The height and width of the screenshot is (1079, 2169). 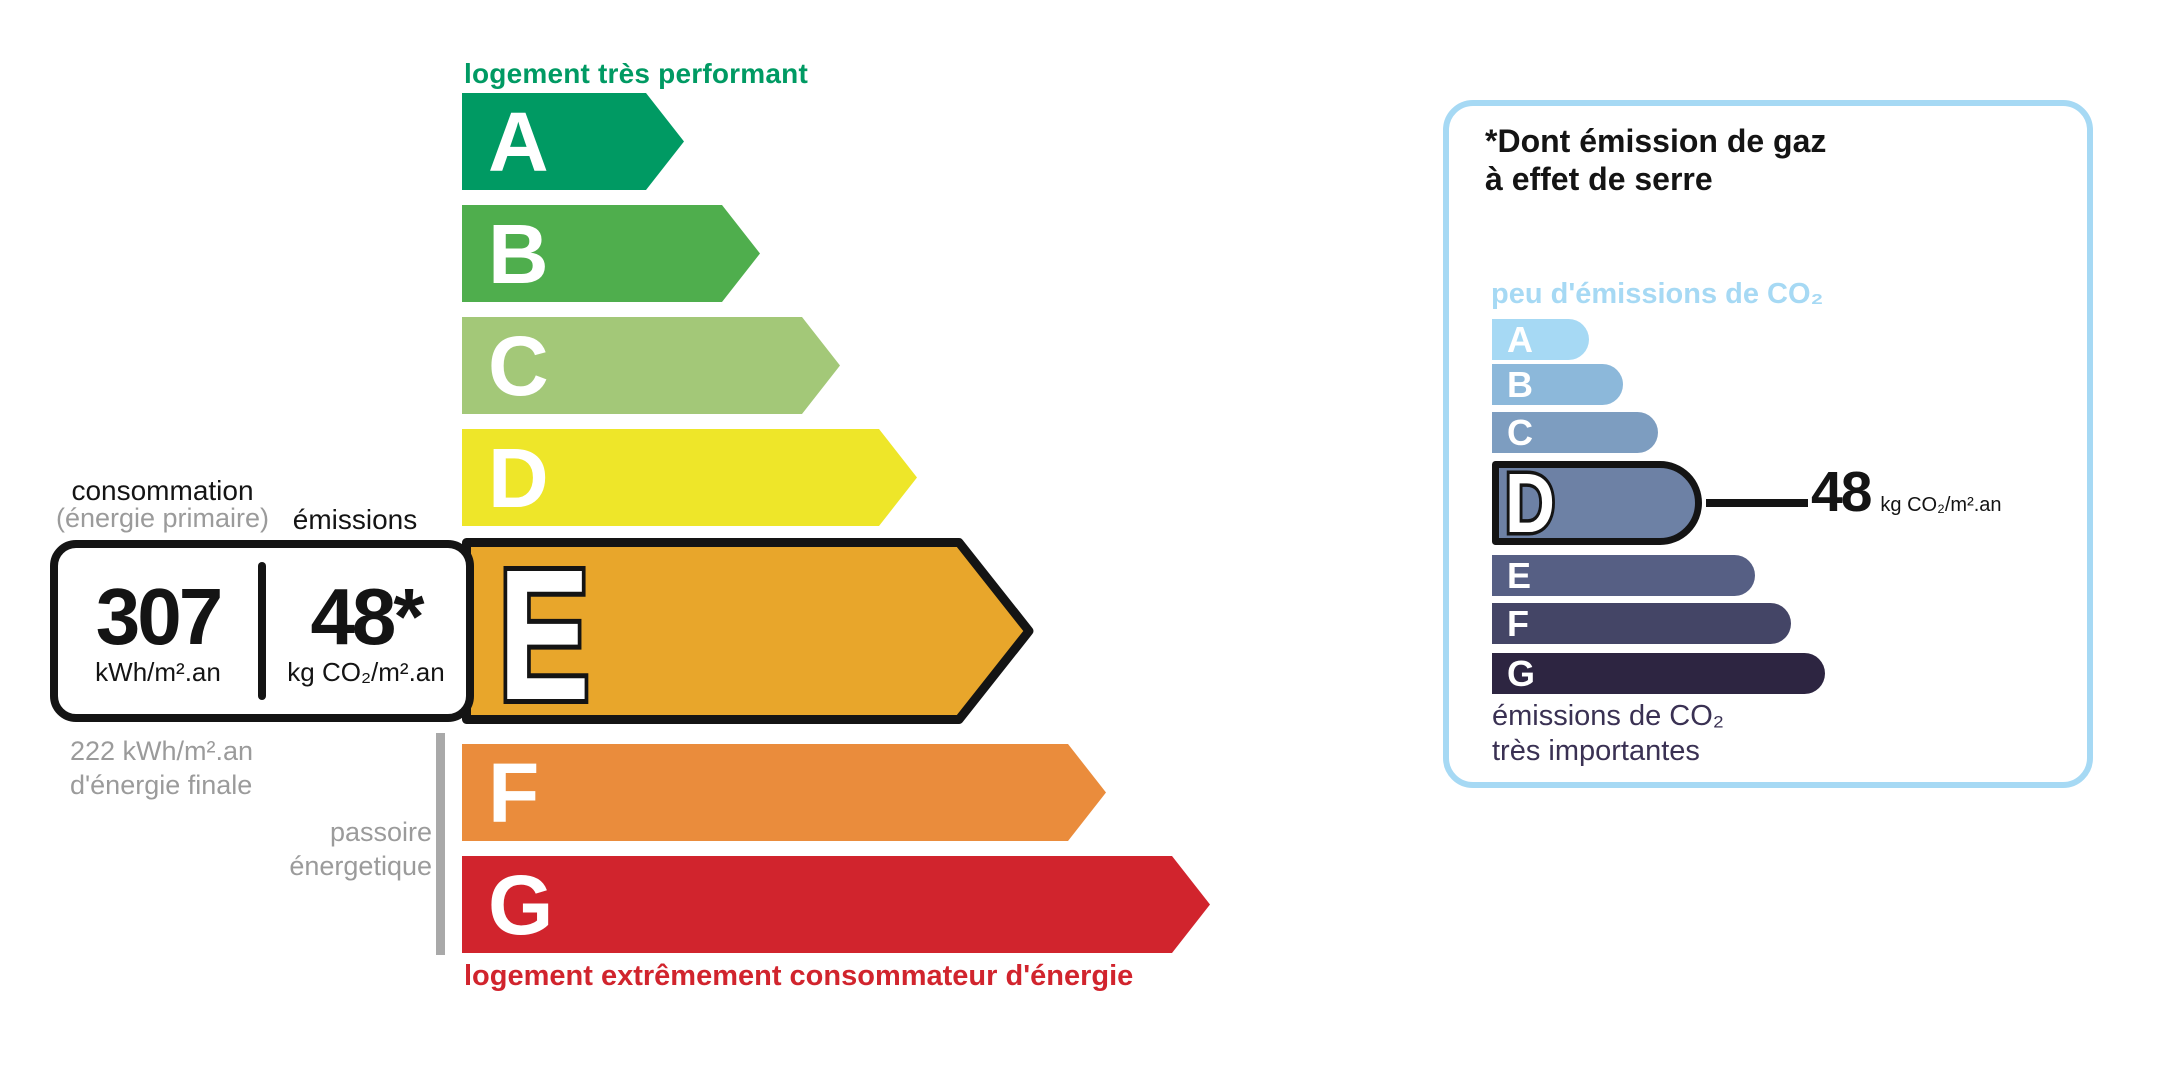 I want to click on emissions-caption: émissions, so click(x=355, y=519).